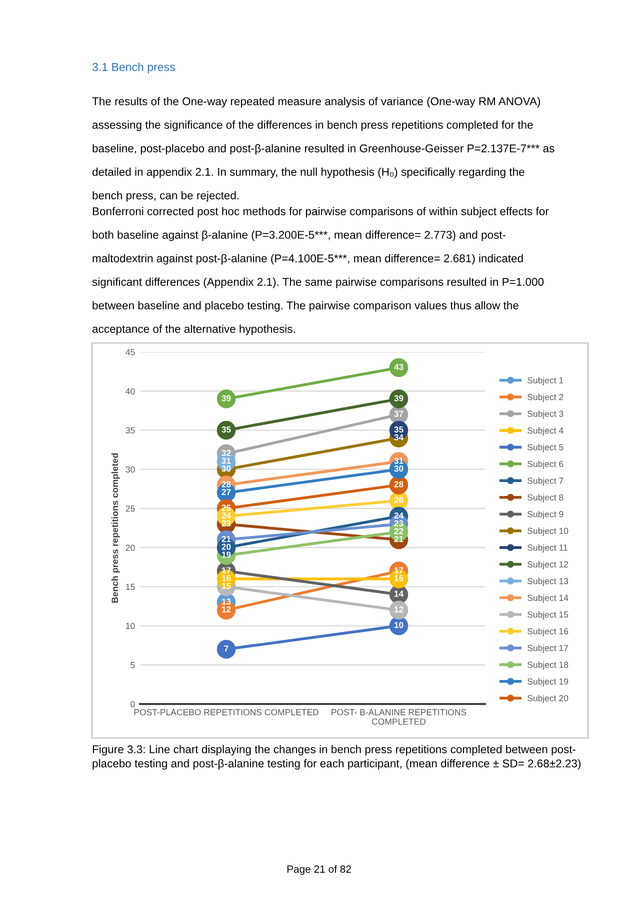  I want to click on data-label: 20, so click(226, 547).